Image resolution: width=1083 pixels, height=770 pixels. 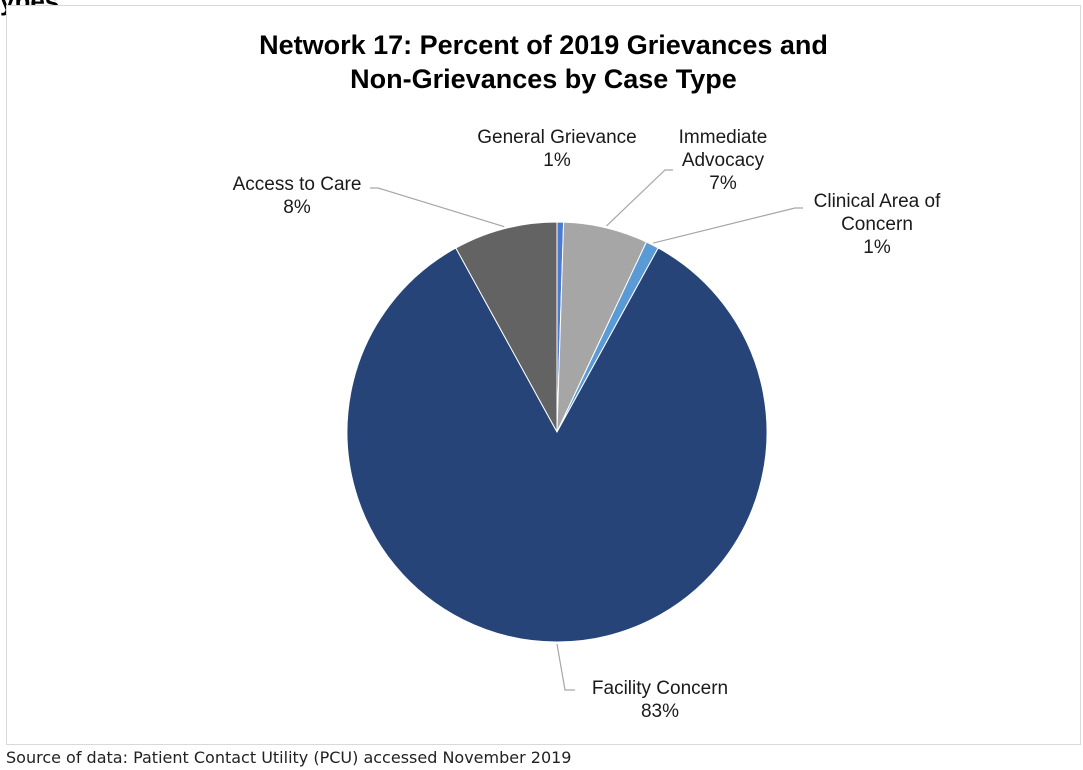 What do you see at coordinates (723, 183) in the screenshot?
I see `slice-label-1-line-2: 7%` at bounding box center [723, 183].